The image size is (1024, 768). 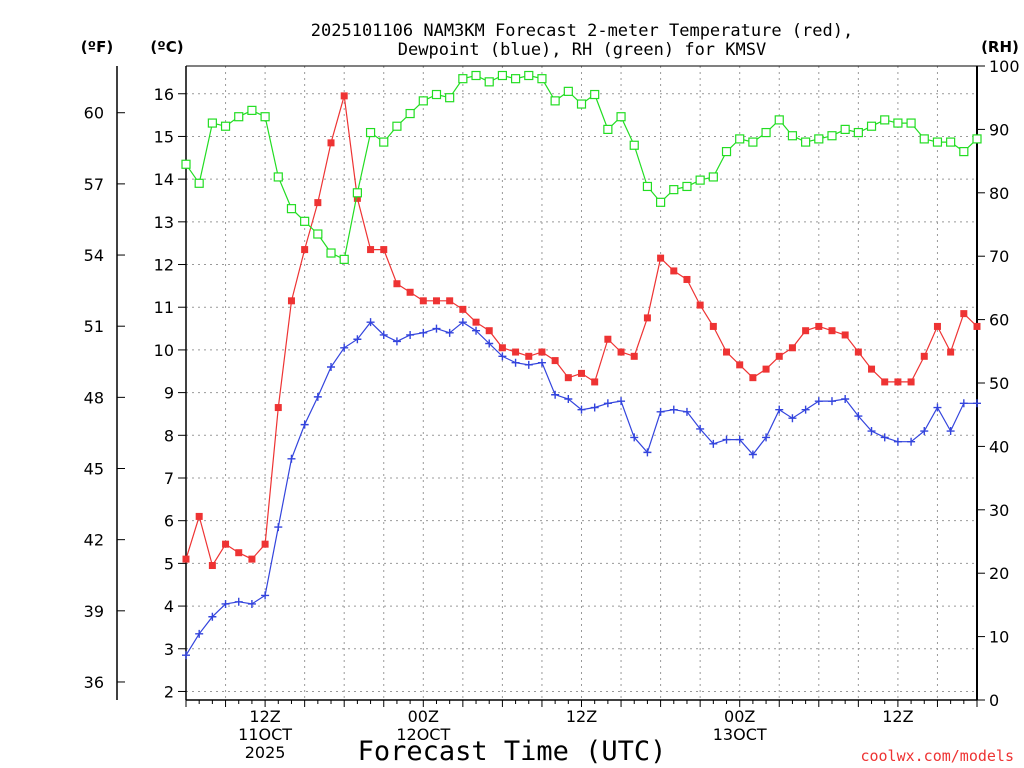 I want to click on celsius-tick-label: 16, so click(x=164, y=94).